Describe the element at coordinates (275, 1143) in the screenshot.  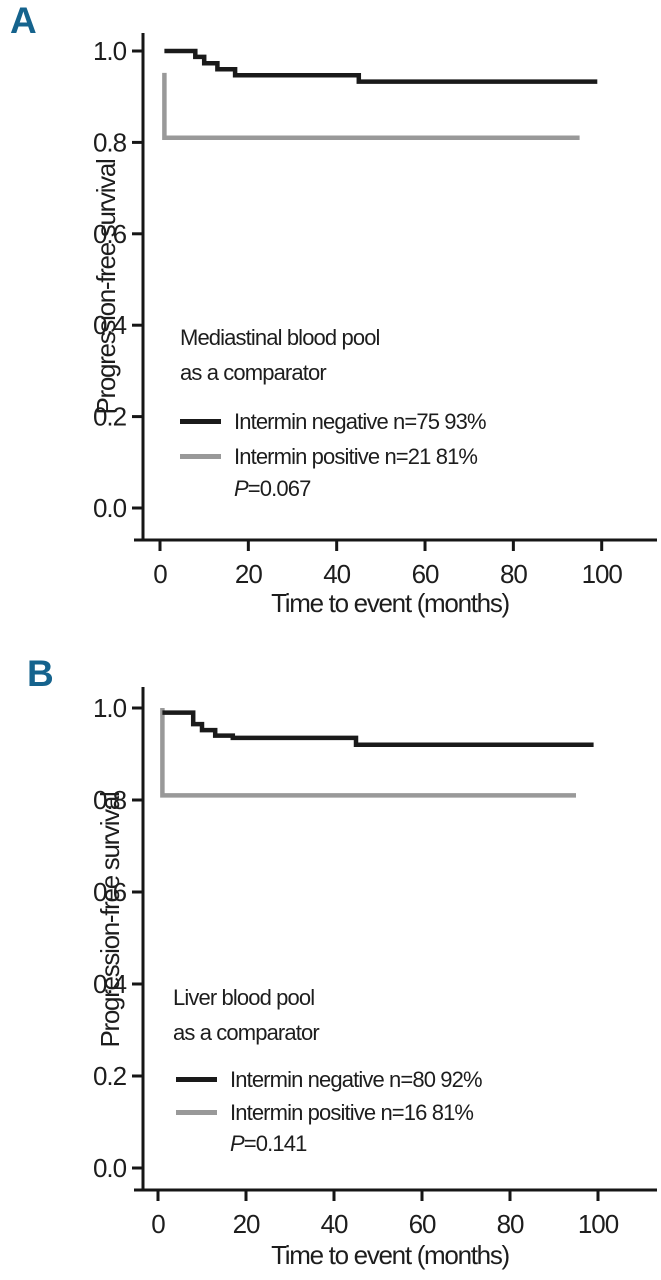
I see `p-value-text: =0.141` at that location.